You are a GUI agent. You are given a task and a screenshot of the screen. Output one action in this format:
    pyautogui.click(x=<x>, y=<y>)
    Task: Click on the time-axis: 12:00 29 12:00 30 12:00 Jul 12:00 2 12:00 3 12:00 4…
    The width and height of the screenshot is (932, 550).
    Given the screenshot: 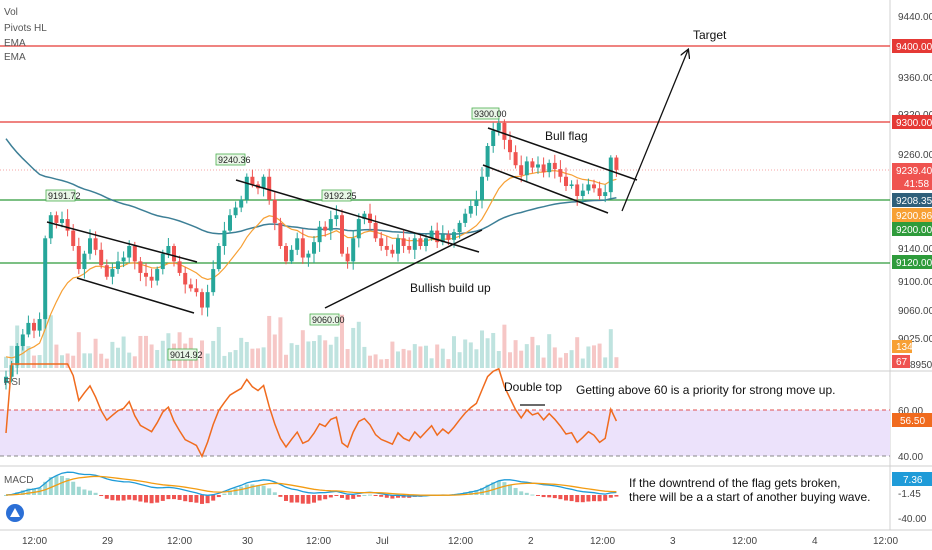 What is the action you would take?
    pyautogui.click(x=460, y=541)
    